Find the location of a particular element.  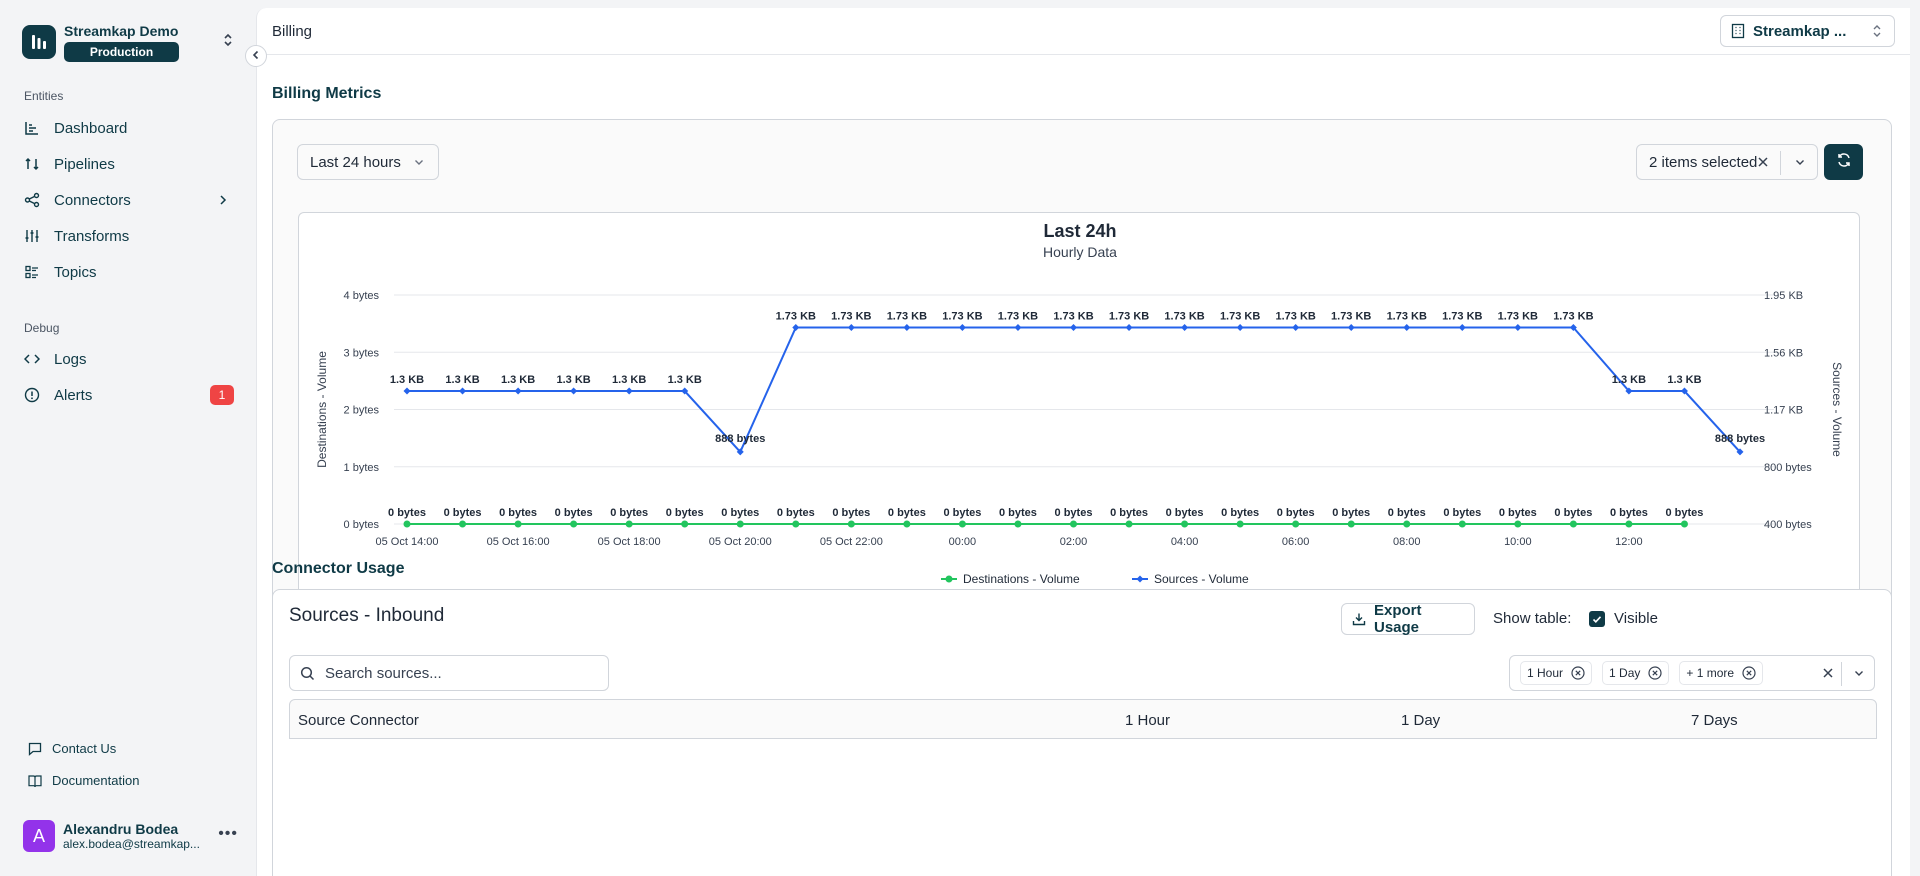

filter-chip-more: + 1 more is located at coordinates (1721, 673).